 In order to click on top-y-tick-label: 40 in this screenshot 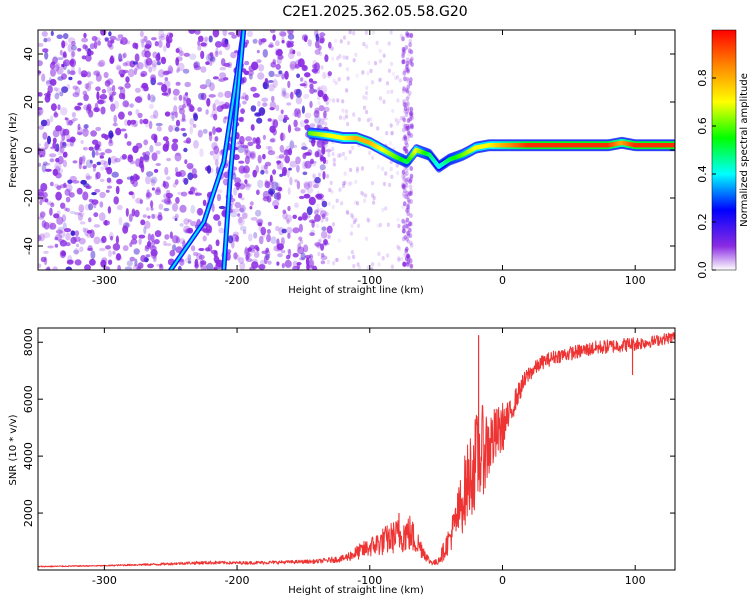, I will do `click(28, 54)`.